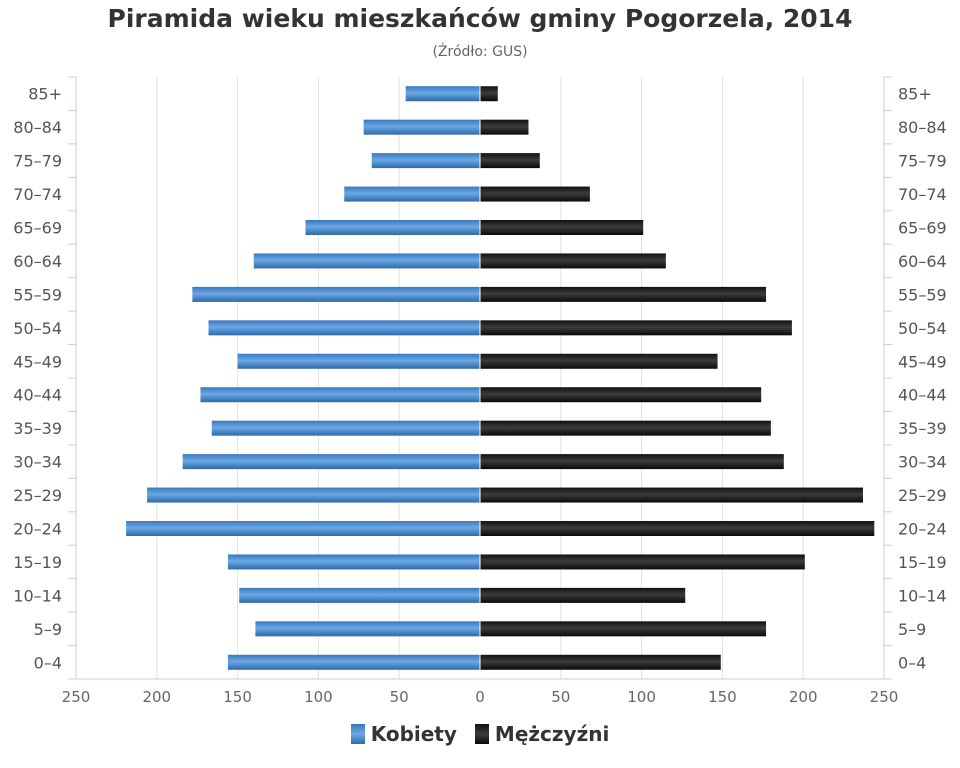 Image resolution: width=960 pixels, height=768 pixels. What do you see at coordinates (922, 161) in the screenshot?
I see `y-tick-label-right: 75–79` at bounding box center [922, 161].